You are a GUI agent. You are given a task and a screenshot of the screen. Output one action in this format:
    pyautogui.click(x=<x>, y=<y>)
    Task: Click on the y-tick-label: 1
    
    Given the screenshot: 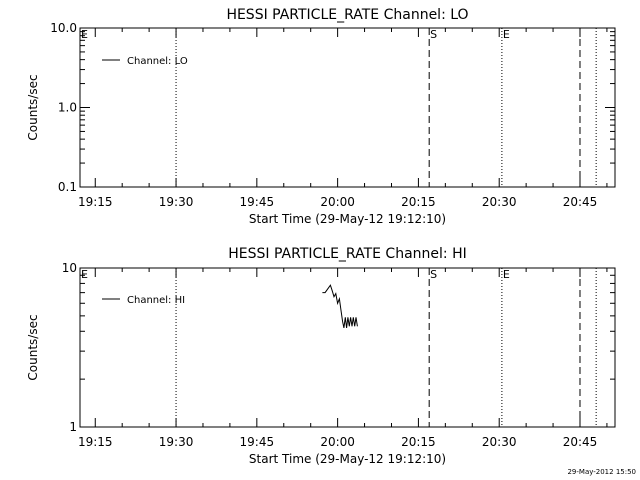 What is the action you would take?
    pyautogui.click(x=73, y=427)
    